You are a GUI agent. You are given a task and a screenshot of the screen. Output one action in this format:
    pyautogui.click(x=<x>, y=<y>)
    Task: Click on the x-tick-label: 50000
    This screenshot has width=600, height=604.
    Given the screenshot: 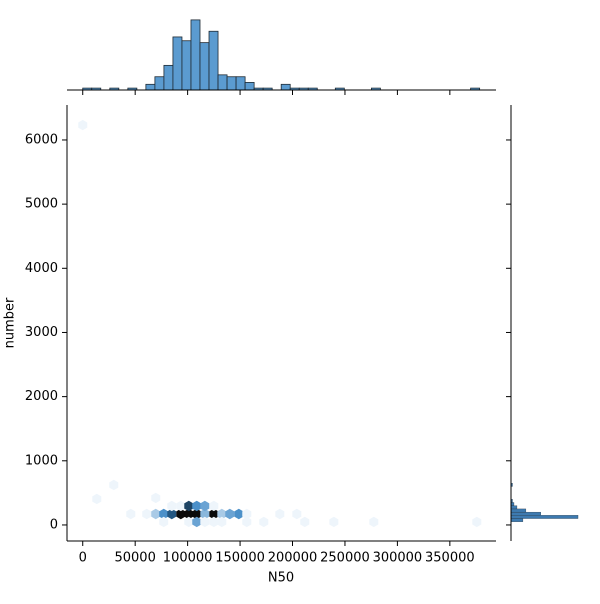 What is the action you would take?
    pyautogui.click(x=134, y=558)
    